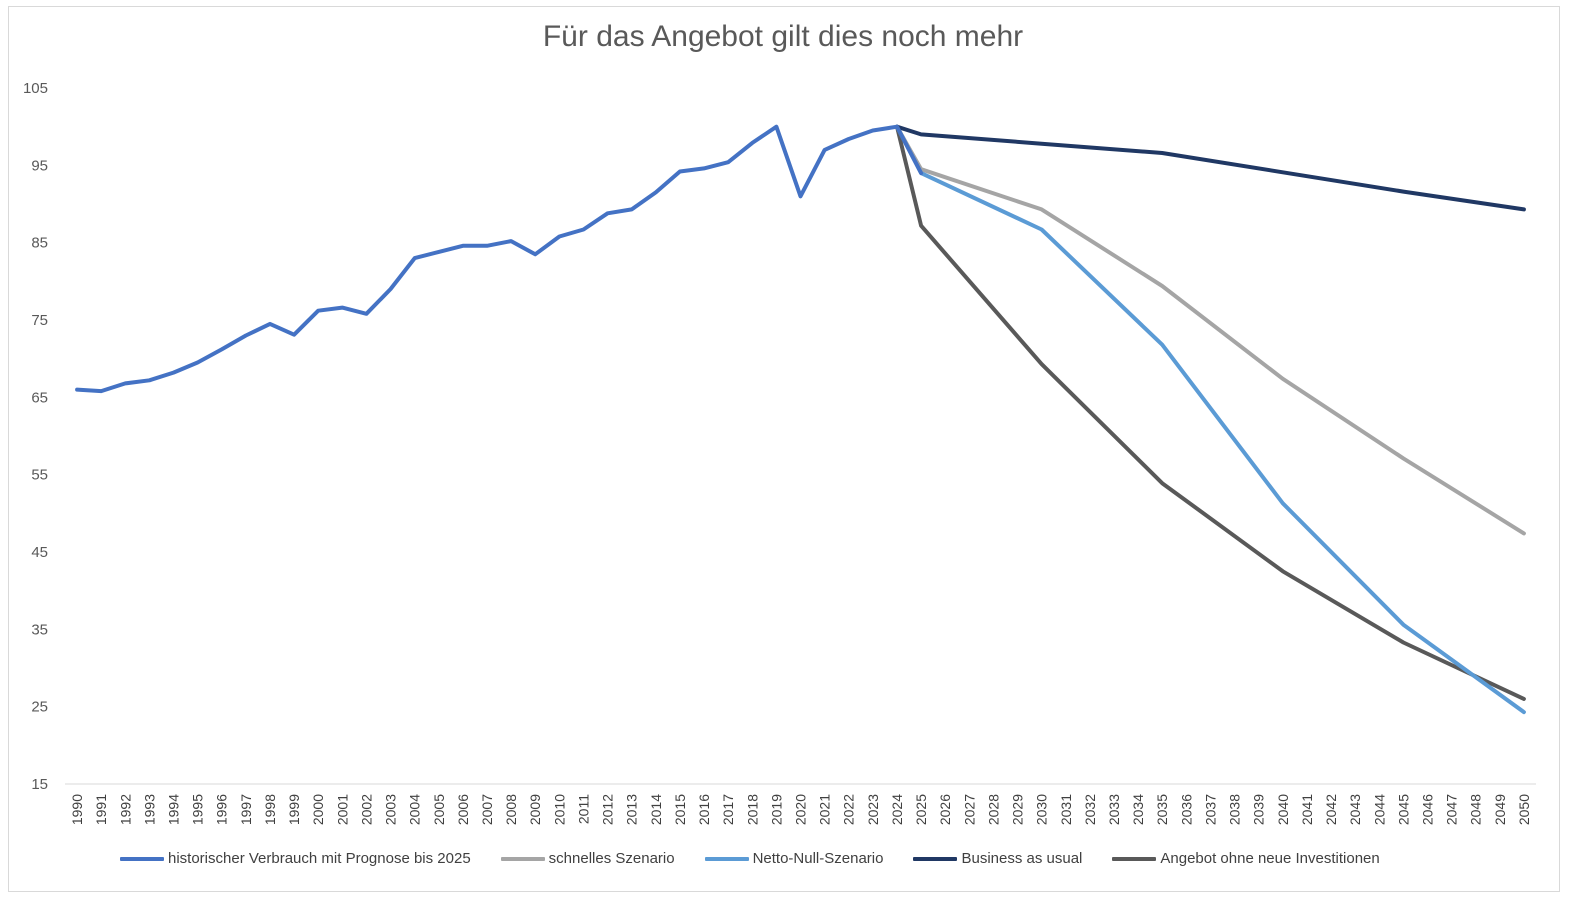  What do you see at coordinates (270, 809) in the screenshot?
I see `x-tick-label: 1998` at bounding box center [270, 809].